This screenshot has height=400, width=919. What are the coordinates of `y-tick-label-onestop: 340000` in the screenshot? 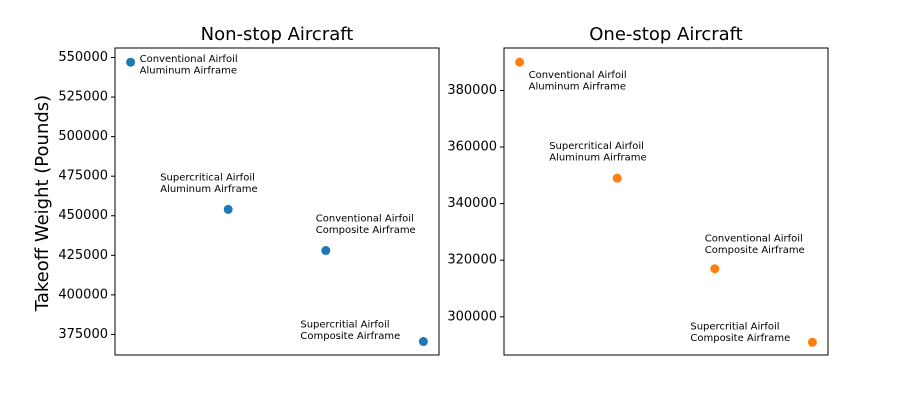 It's located at (472, 203).